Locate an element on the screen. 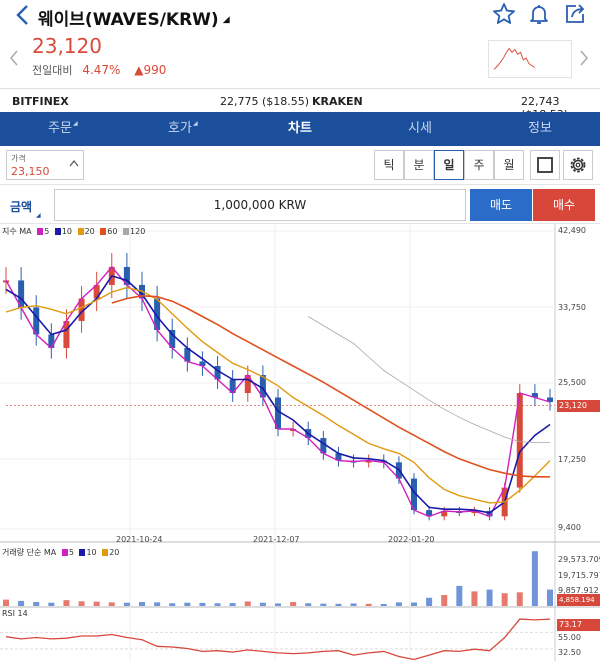  settings-button is located at coordinates (578, 165).